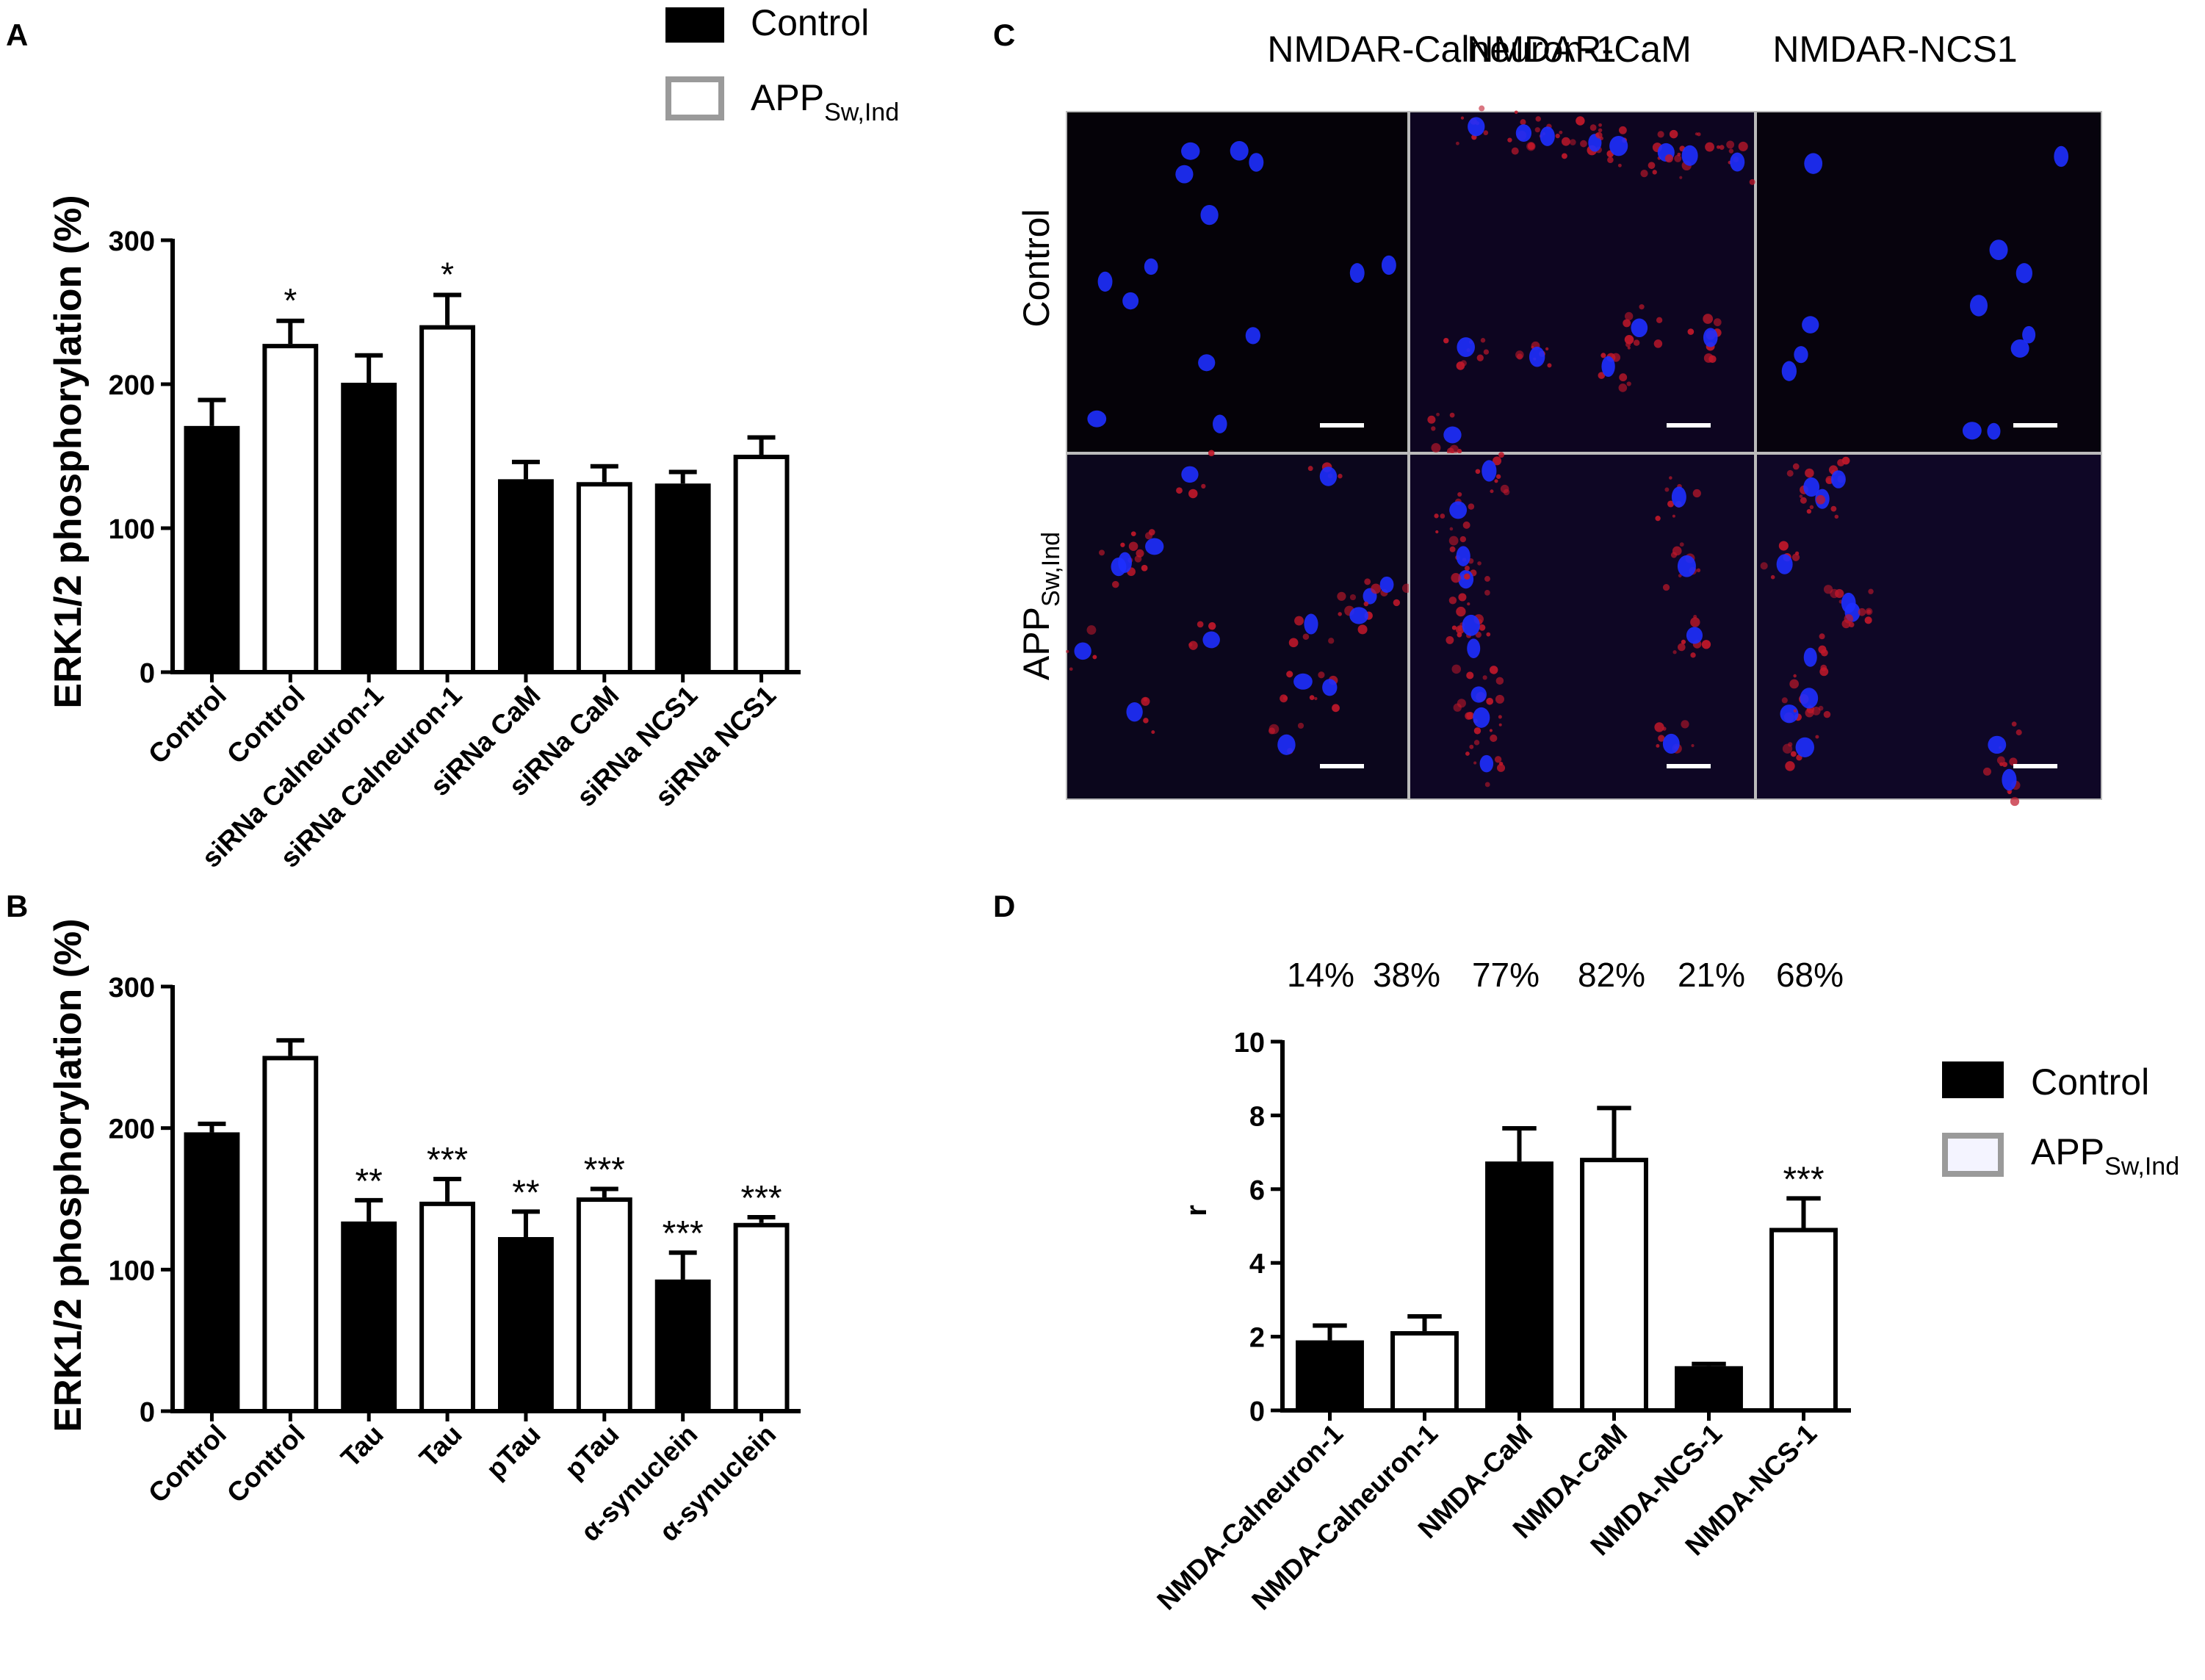 The width and height of the screenshot is (2205, 1680). Describe the element at coordinates (1973, 1155) in the screenshot. I see `legend-d-swatch-app` at that location.